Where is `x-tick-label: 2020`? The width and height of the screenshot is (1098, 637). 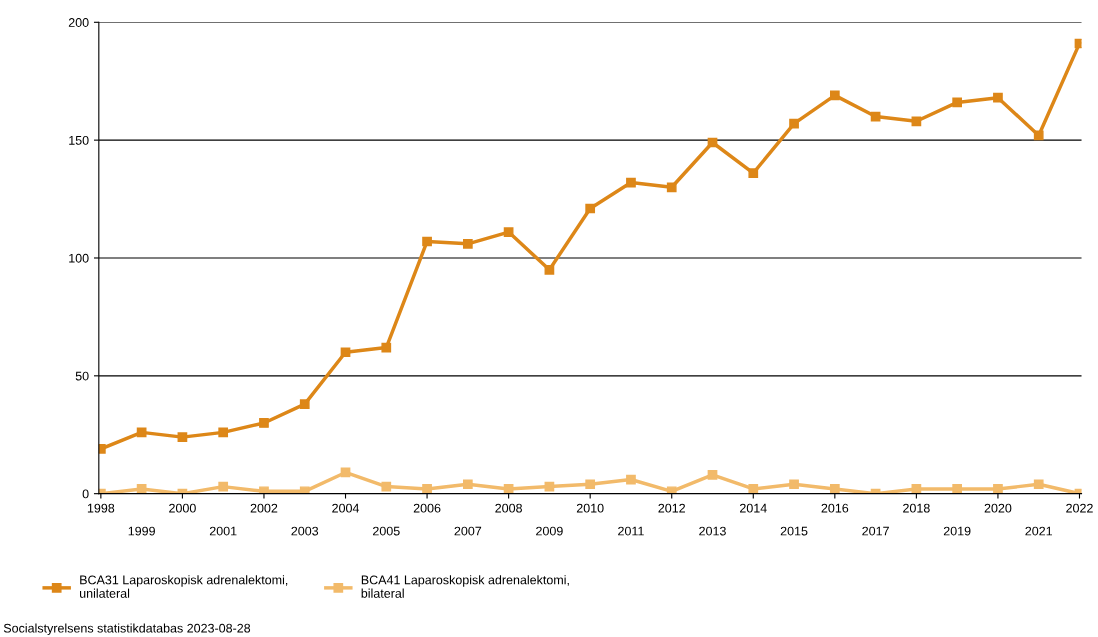
x-tick-label: 2020 is located at coordinates (998, 508).